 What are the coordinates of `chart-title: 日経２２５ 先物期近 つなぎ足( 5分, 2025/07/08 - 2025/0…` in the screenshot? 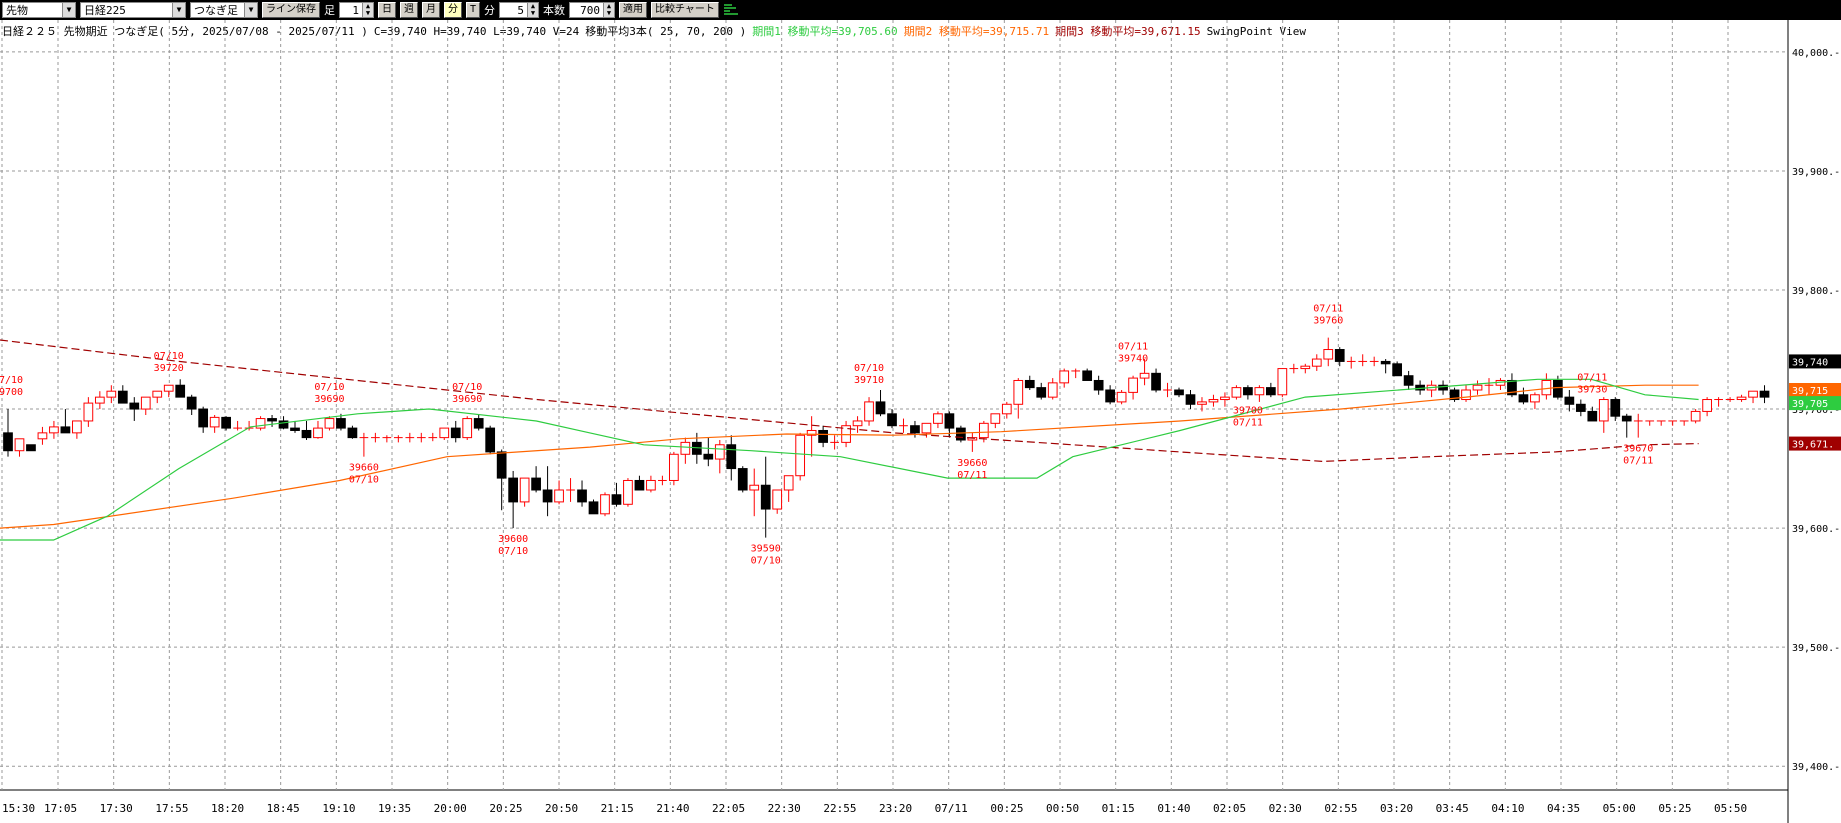 It's located at (185, 31).